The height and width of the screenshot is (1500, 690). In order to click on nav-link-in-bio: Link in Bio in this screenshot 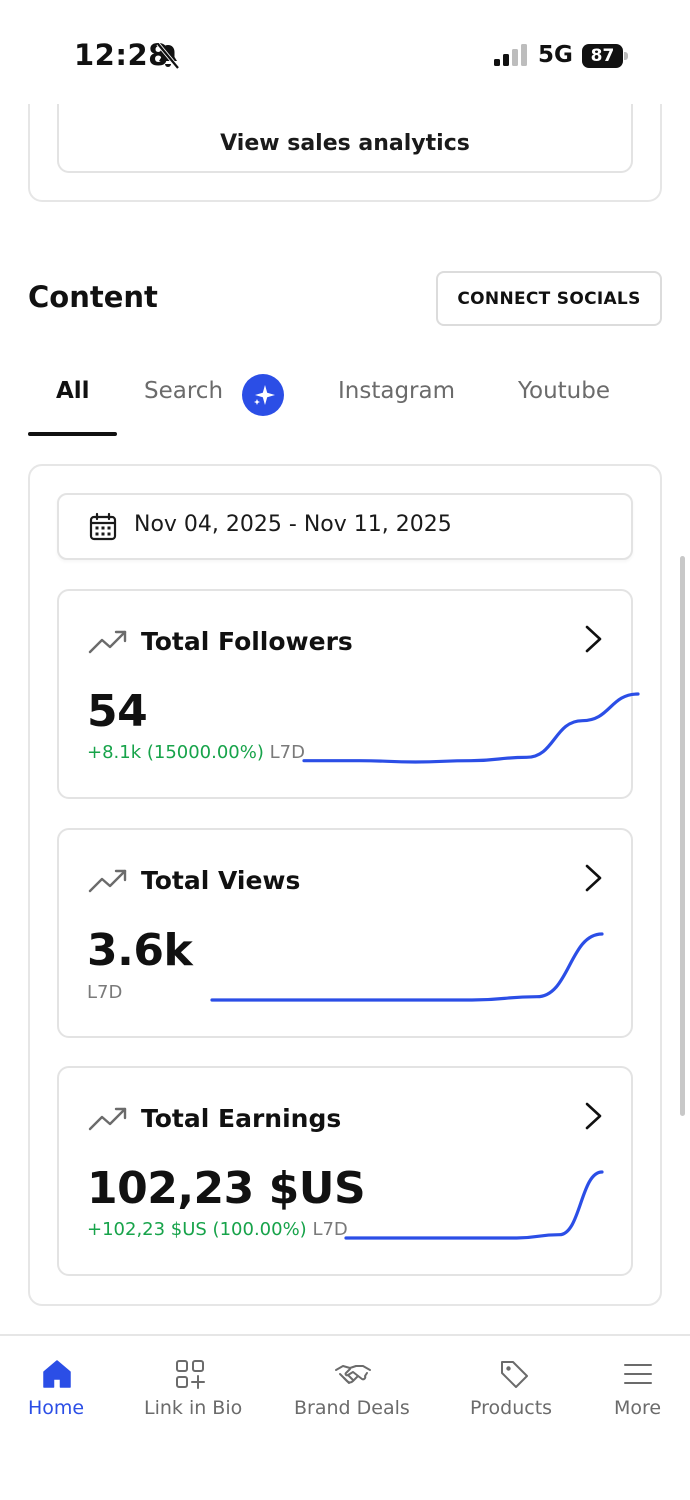, I will do `click(190, 1386)`.